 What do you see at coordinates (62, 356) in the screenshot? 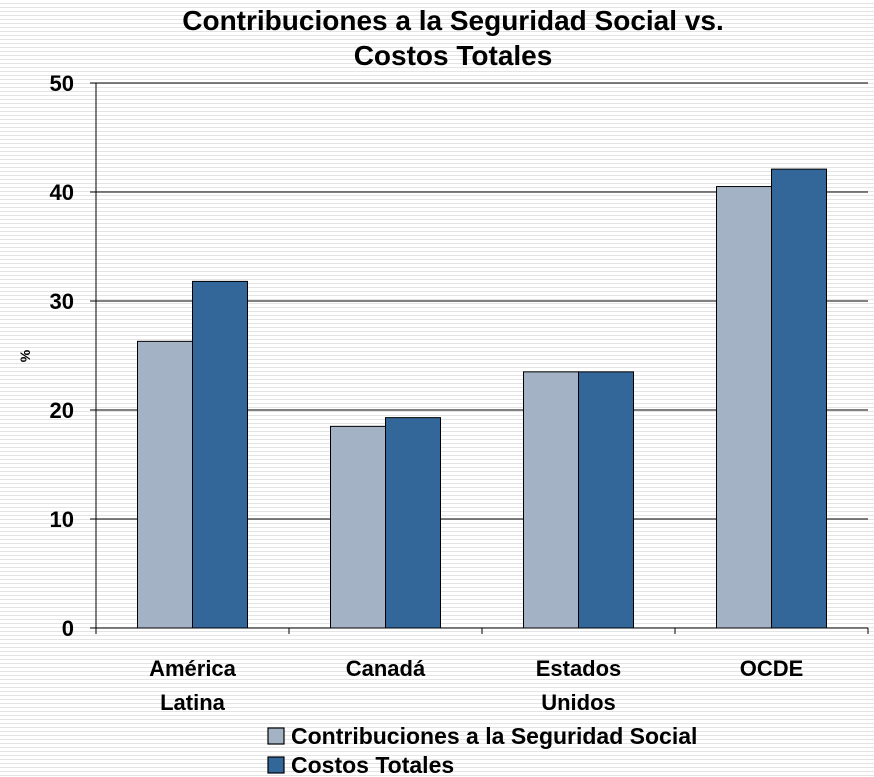
I see `y-tick-labels: 0 10 20 30 40 50` at bounding box center [62, 356].